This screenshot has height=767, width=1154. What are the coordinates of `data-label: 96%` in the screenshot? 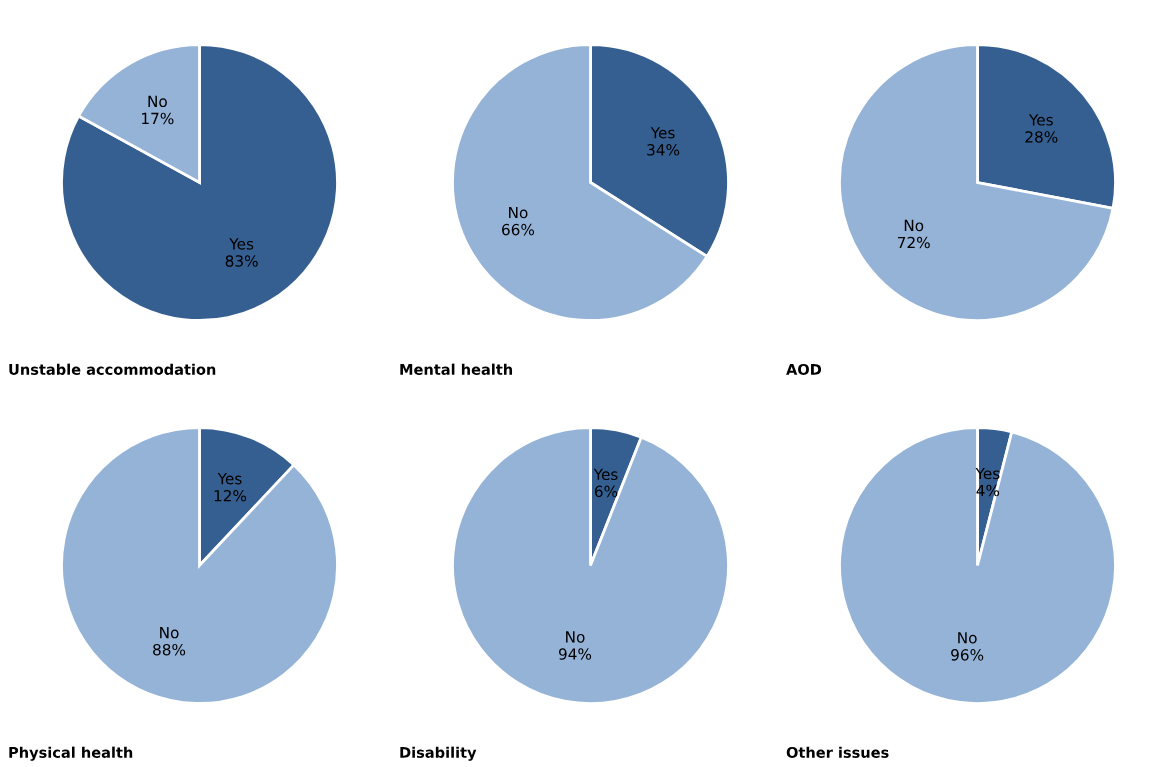 It's located at (967, 655).